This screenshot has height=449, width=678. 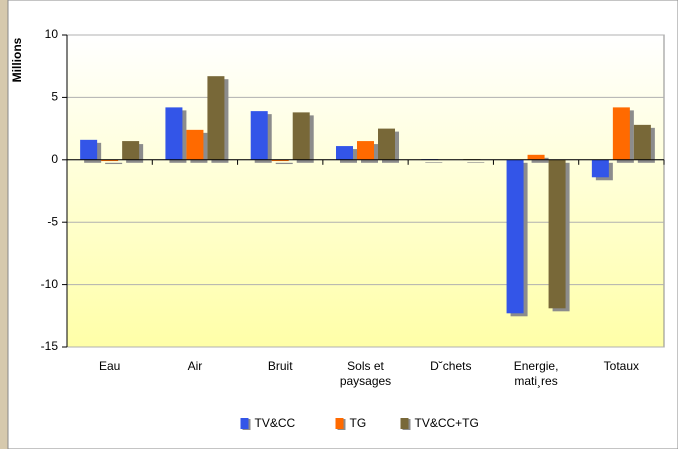 I want to click on y-tick-label: 5, so click(x=54, y=97).